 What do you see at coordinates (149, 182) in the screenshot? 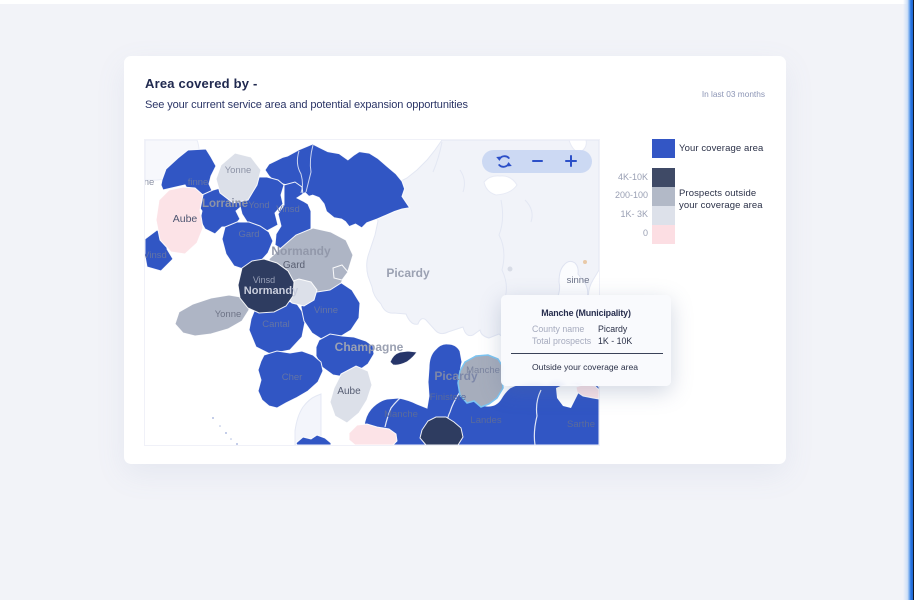
I see `svg-text: ne` at bounding box center [149, 182].